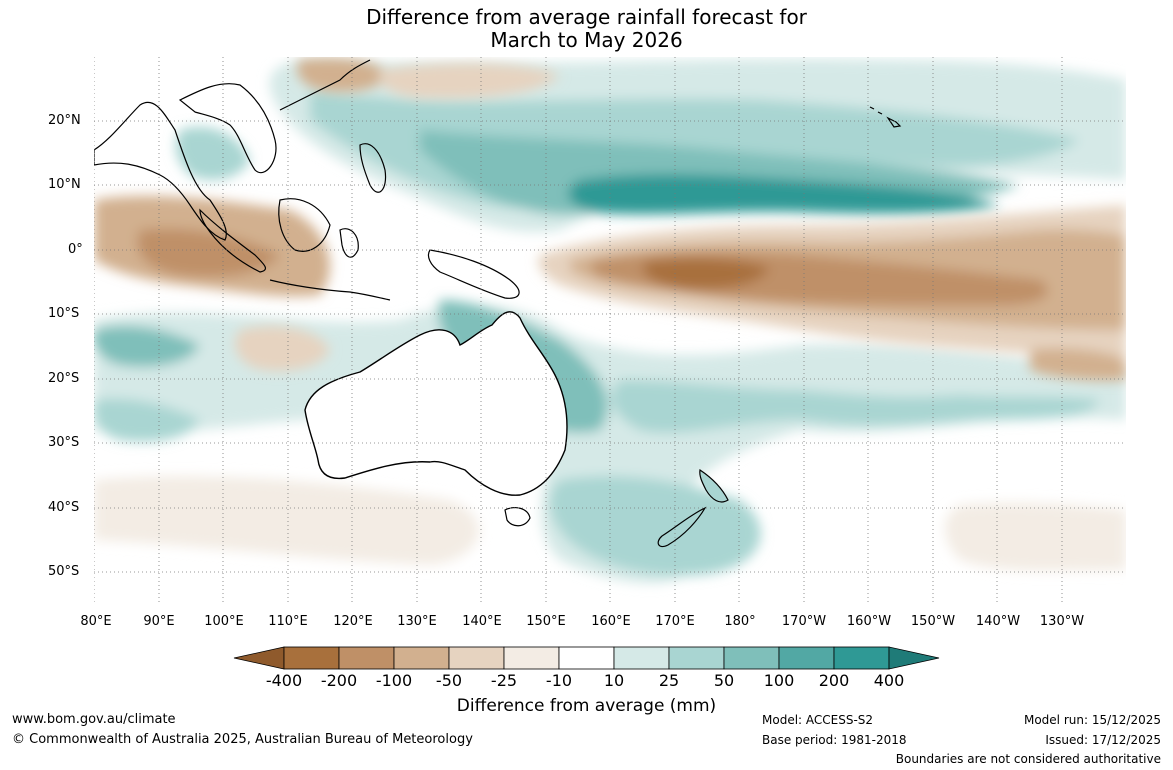  I want to click on lon-label-130w: 130°W, so click(1062, 621).